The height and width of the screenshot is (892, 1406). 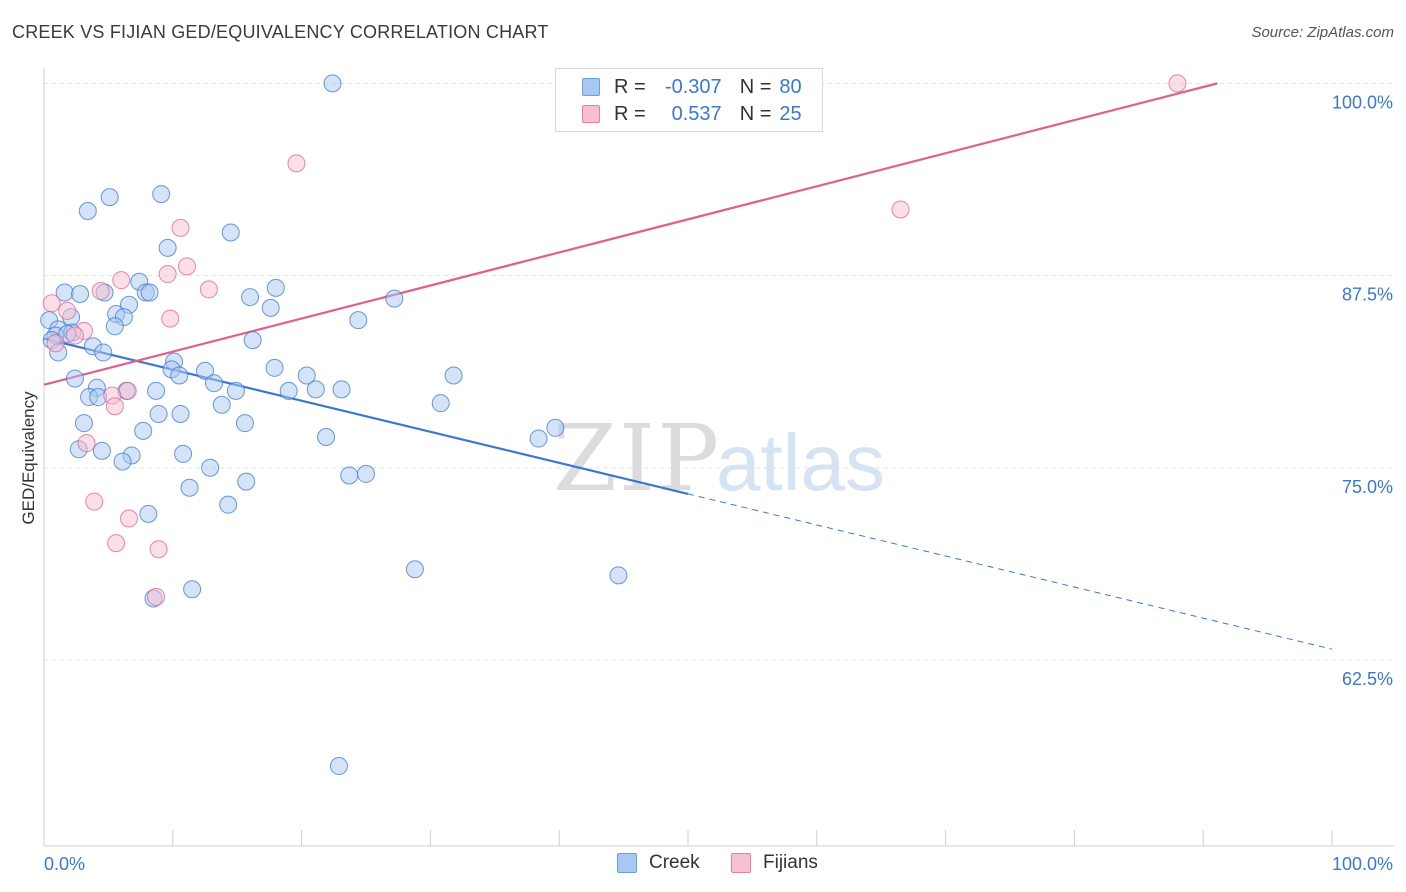 What do you see at coordinates (703, 865) in the screenshot?
I see `series-legend: Creek Fijians` at bounding box center [703, 865].